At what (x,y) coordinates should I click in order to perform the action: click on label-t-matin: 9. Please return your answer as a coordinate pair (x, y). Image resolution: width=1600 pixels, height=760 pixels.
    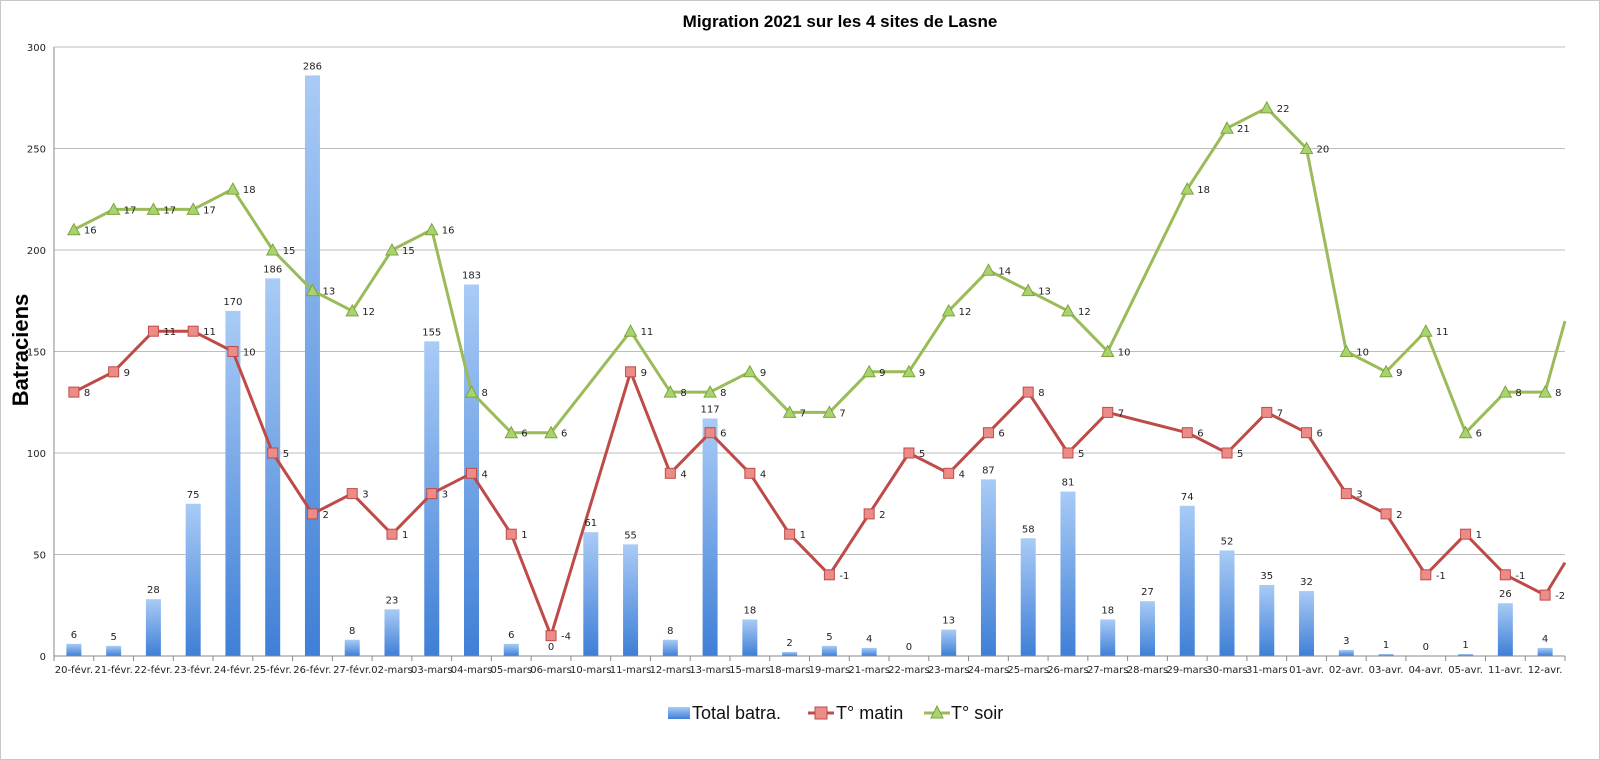
    Looking at the image, I should click on (644, 373).